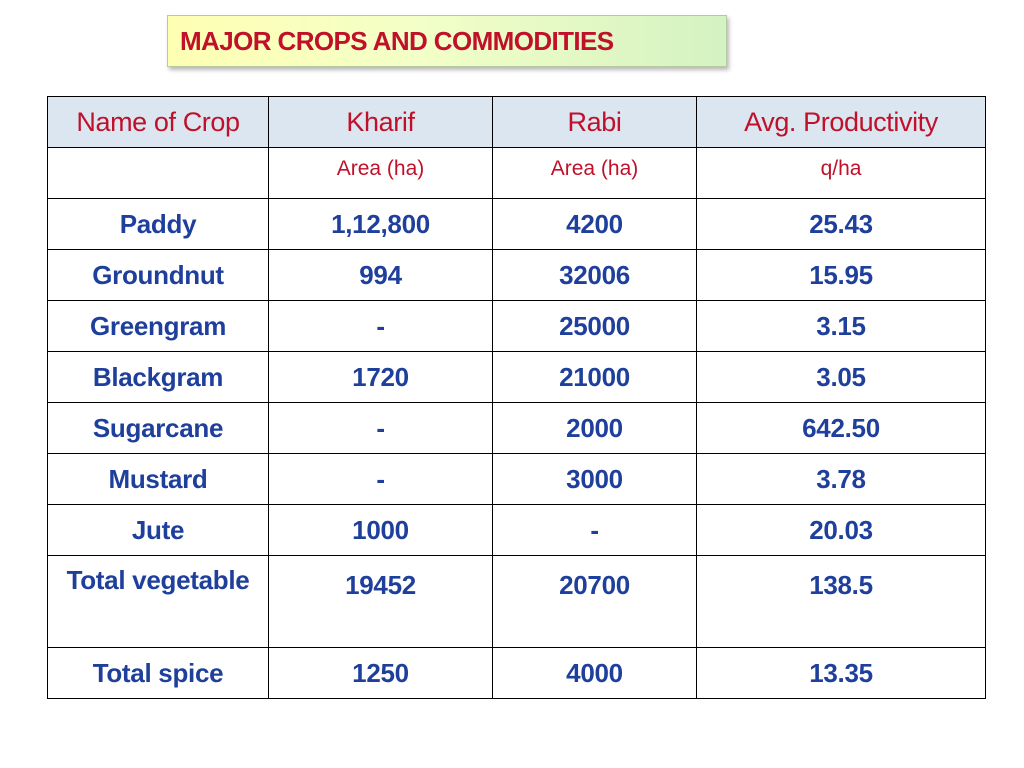 Image resolution: width=1024 pixels, height=768 pixels. I want to click on header-avg-productivity: Avg. Productivity, so click(841, 122).